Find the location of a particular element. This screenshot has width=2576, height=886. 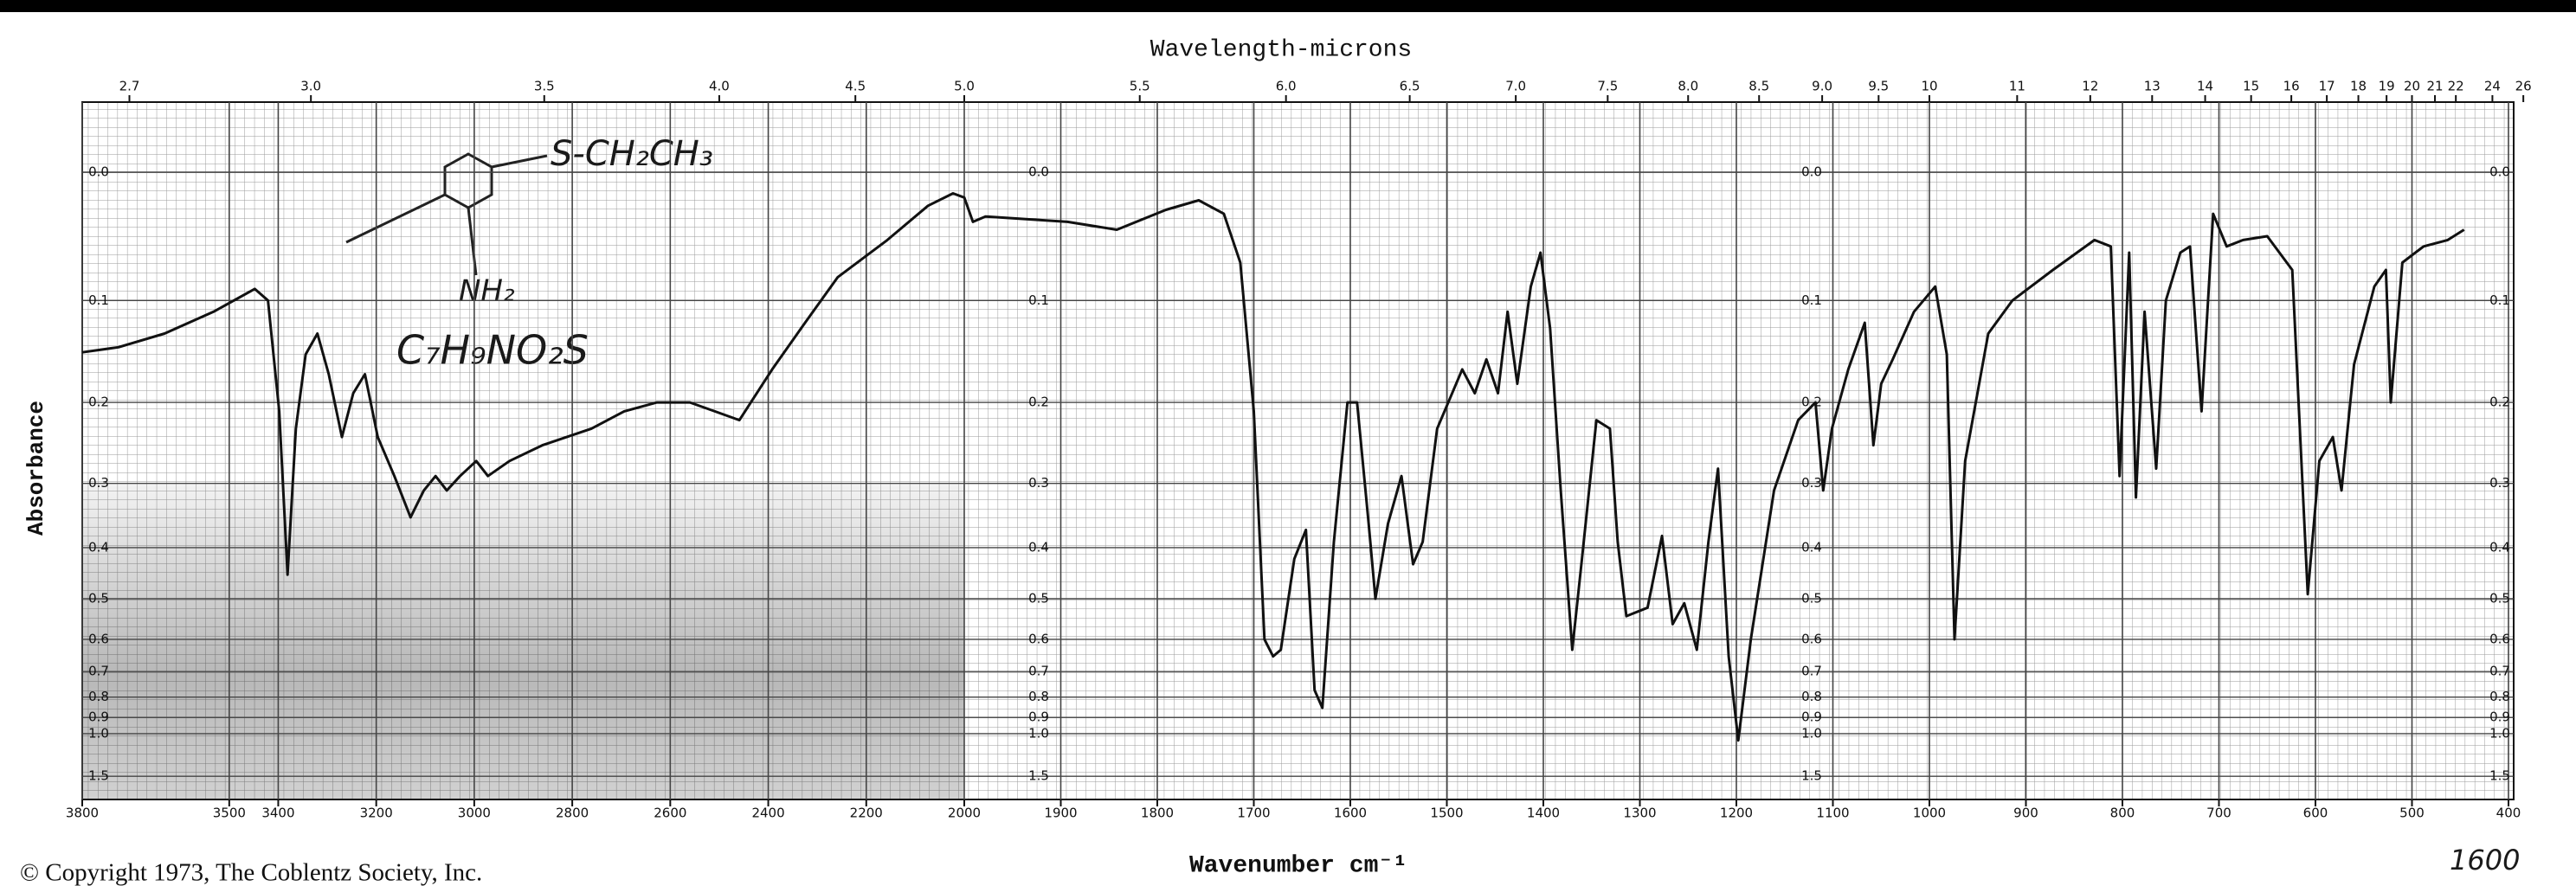

top-tick-label: 3.5 is located at coordinates (544, 86).